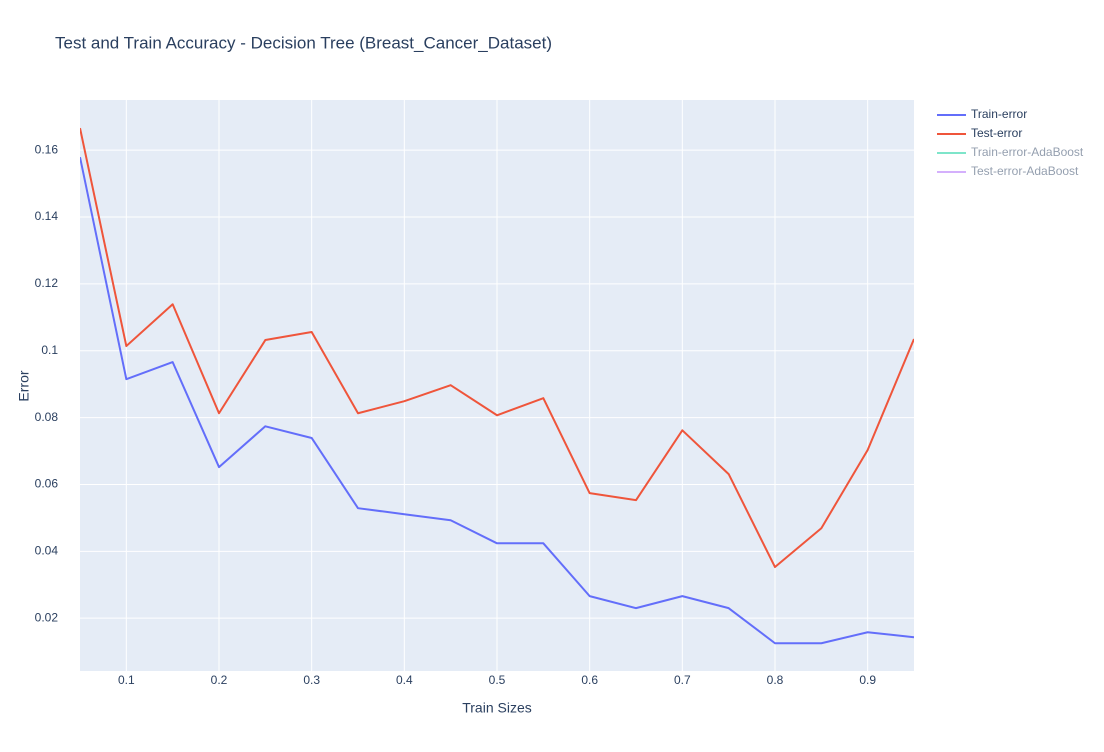 The image size is (1104, 752). I want to click on y-tick-label: 0.02, so click(47, 617).